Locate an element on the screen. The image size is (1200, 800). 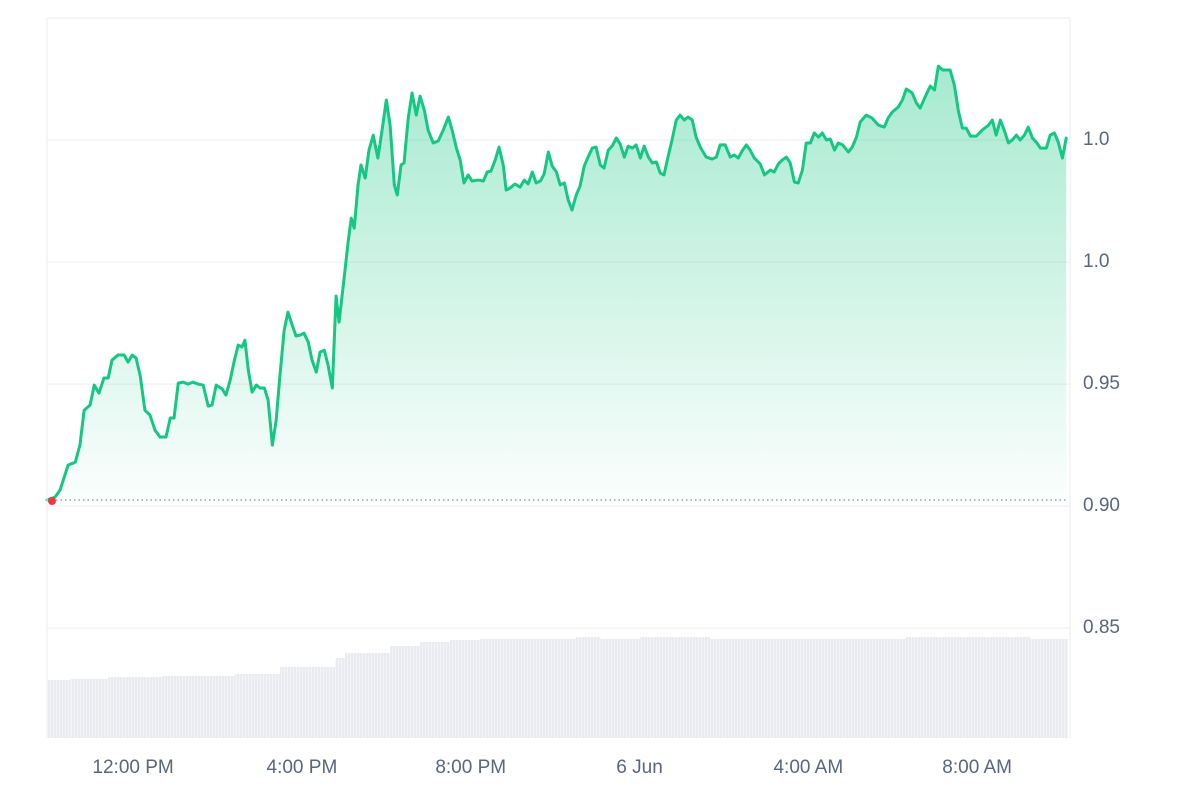
volume-layer is located at coordinates (557, 687).